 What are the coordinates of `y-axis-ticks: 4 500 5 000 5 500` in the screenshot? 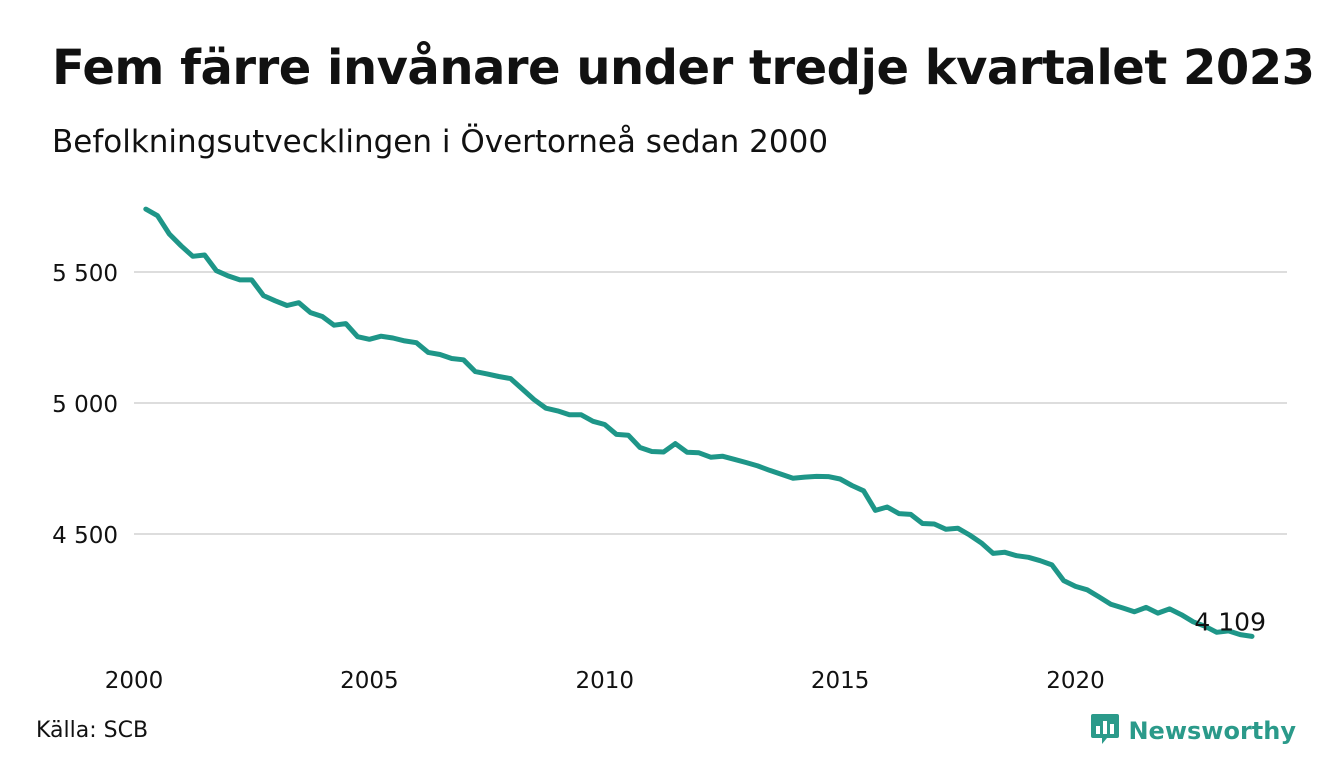 It's located at (85, 405).